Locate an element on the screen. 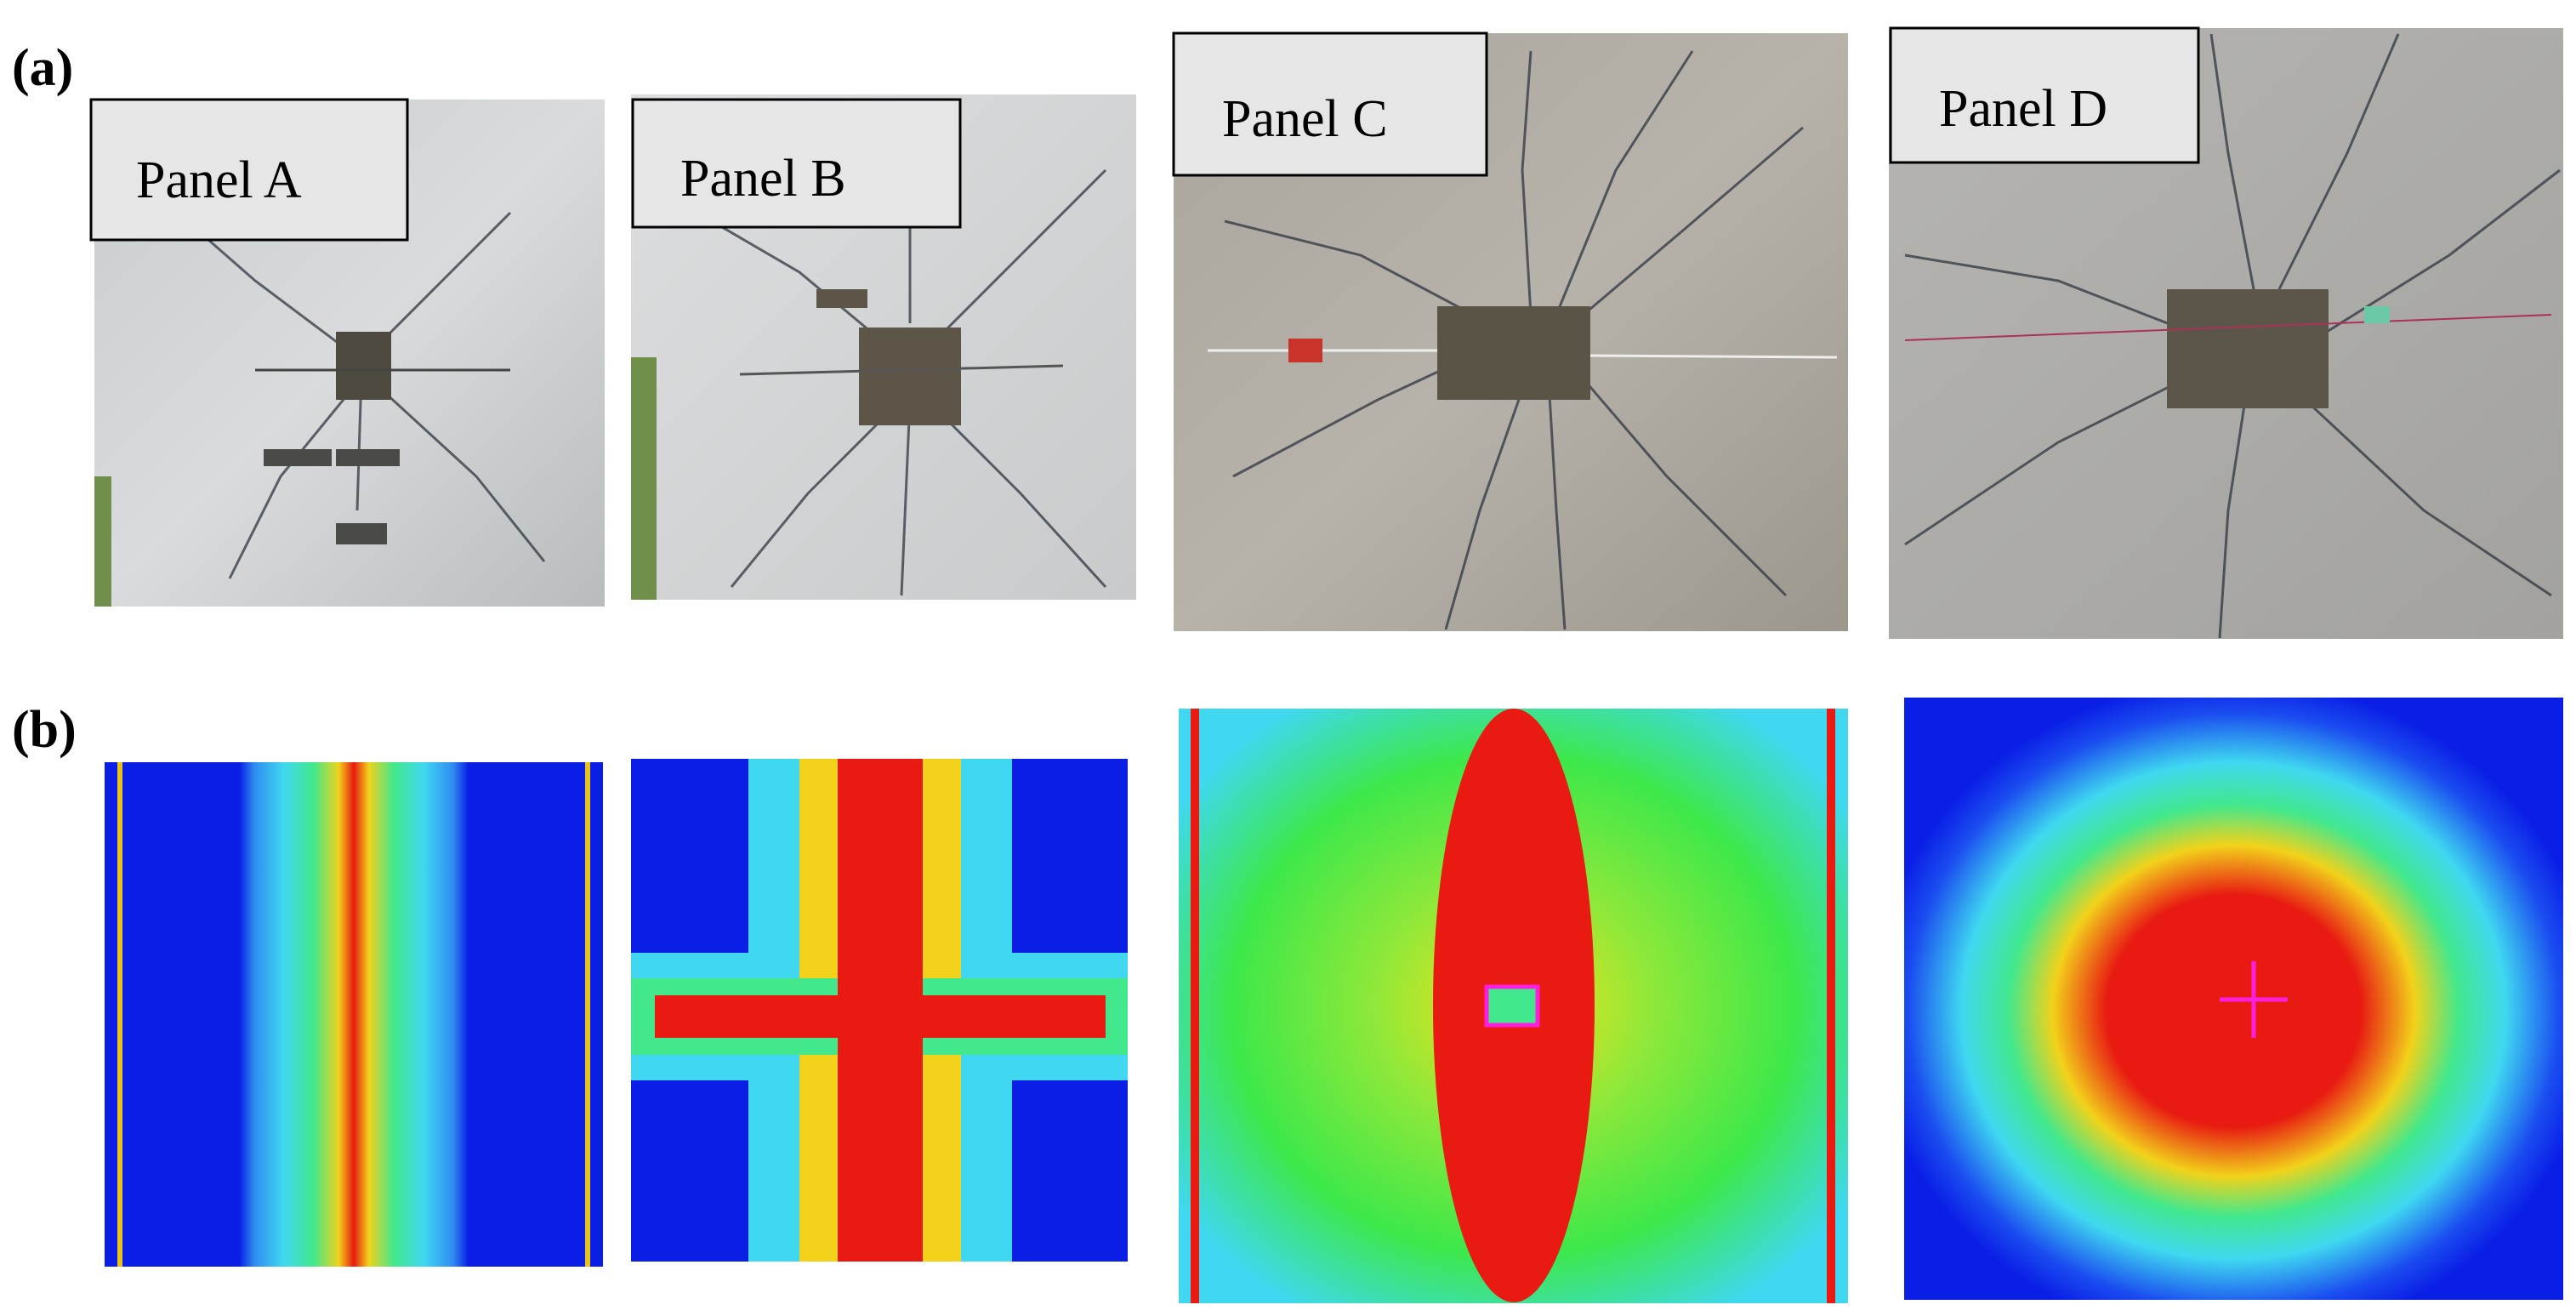 Image resolution: width=2576 pixels, height=1316 pixels. panel-label-box: Panel A is located at coordinates (249, 170).